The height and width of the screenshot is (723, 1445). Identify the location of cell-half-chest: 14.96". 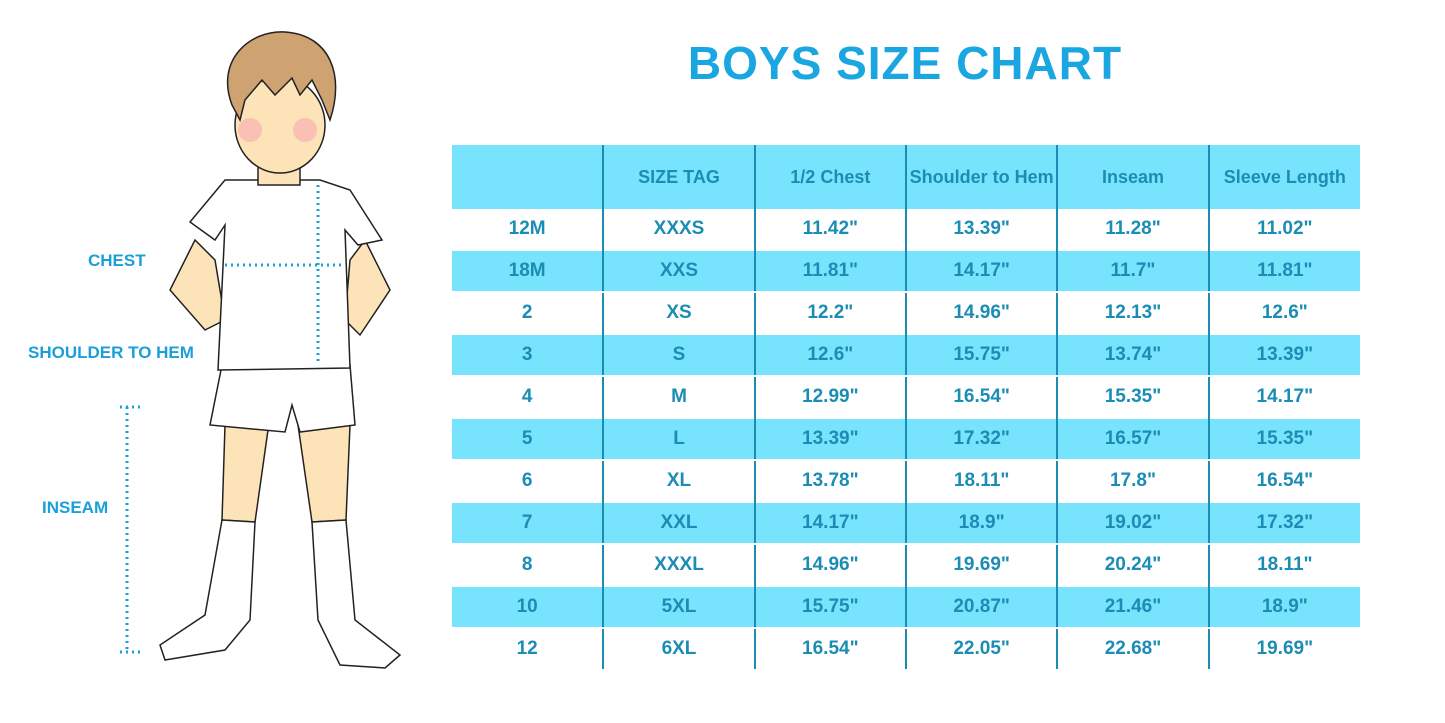
(829, 565).